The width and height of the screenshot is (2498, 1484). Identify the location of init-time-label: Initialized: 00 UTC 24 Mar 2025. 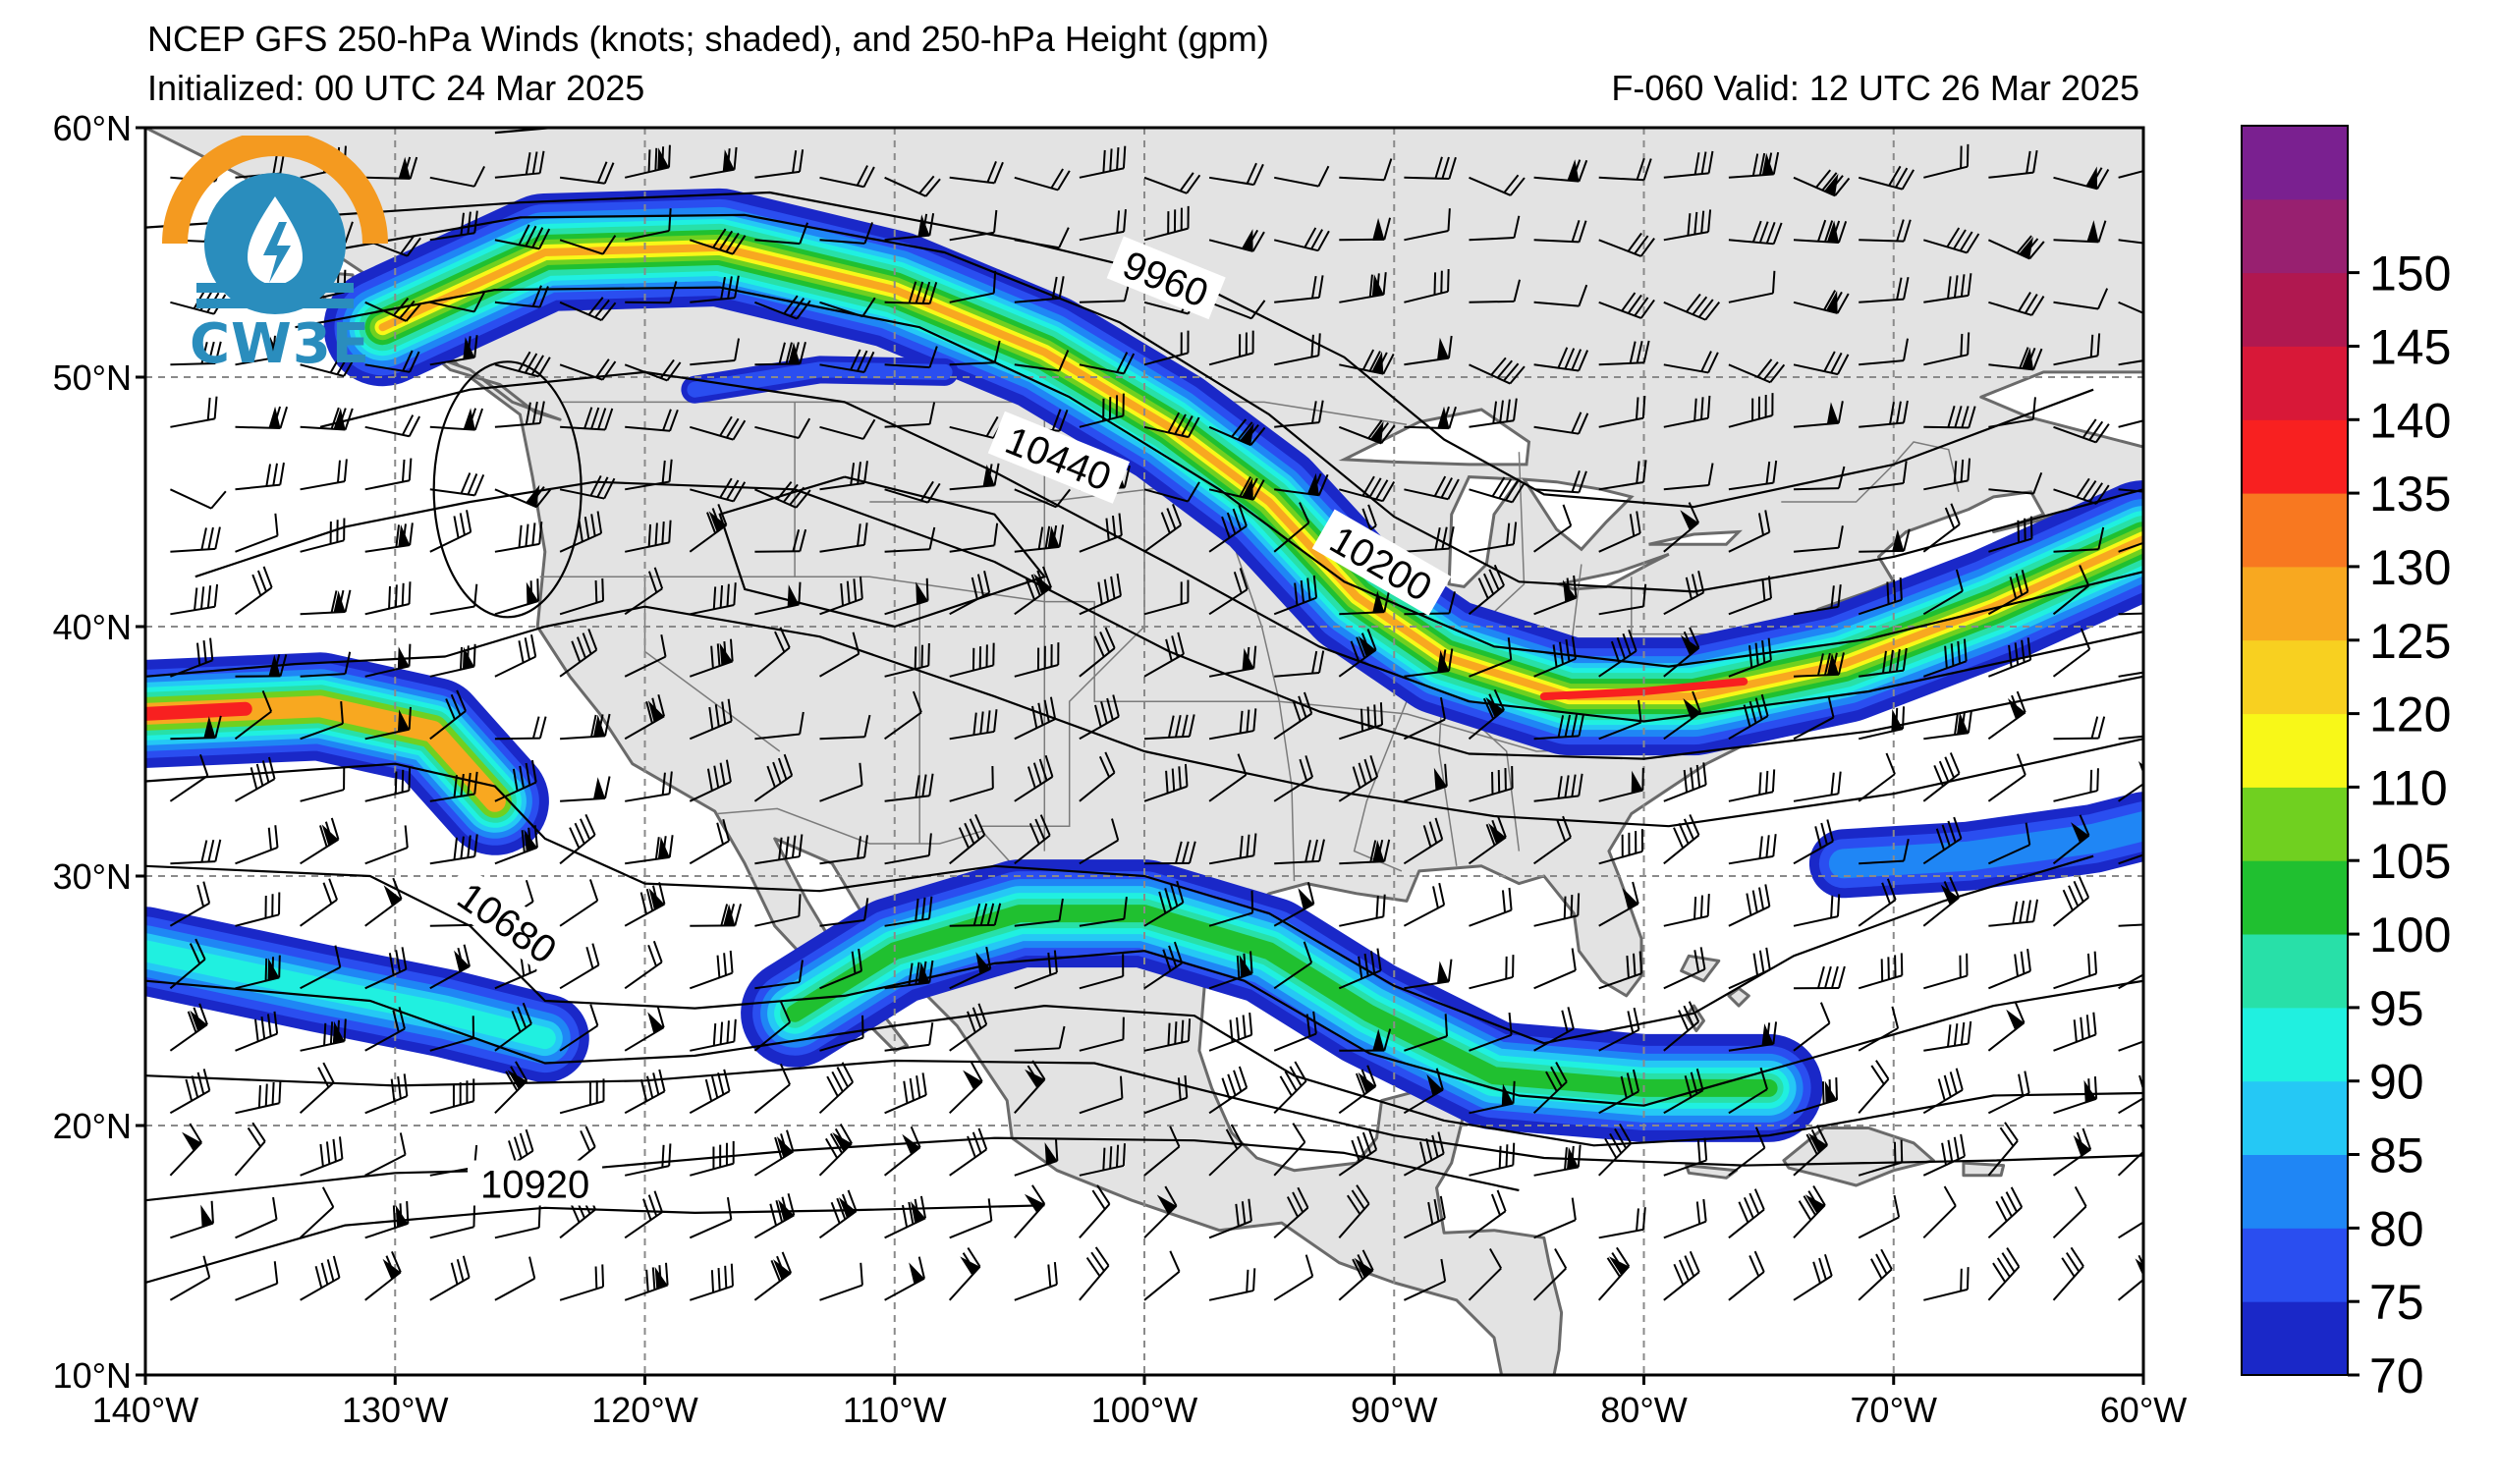
(396, 88).